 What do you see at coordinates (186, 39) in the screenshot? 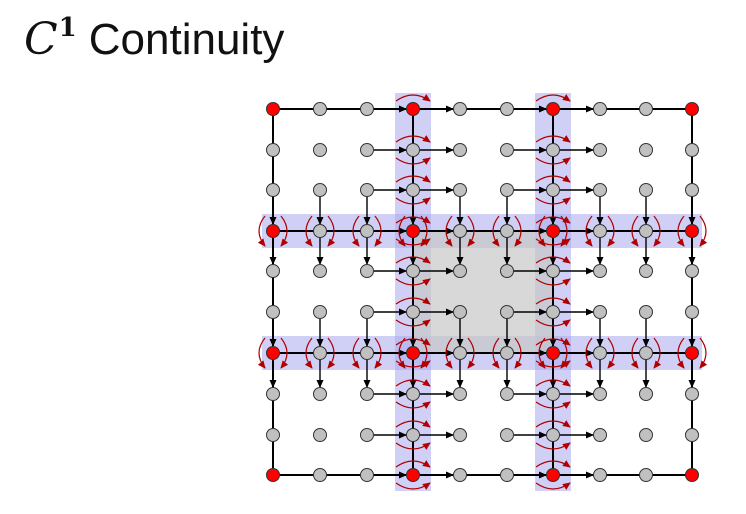
I see `title-text: Continuity` at bounding box center [186, 39].